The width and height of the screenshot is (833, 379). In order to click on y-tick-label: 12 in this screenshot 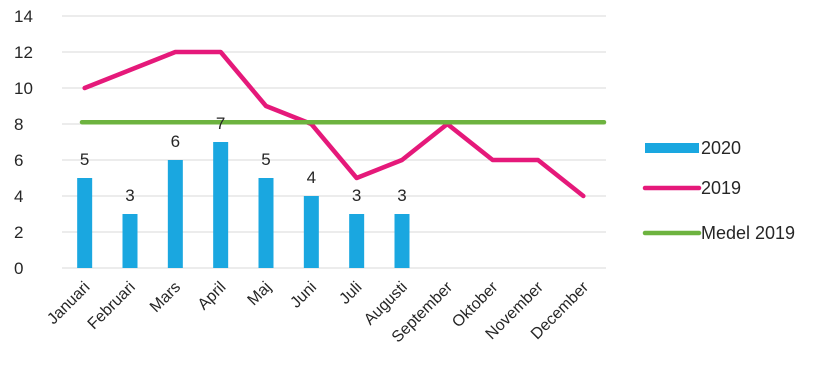, I will do `click(23, 52)`.